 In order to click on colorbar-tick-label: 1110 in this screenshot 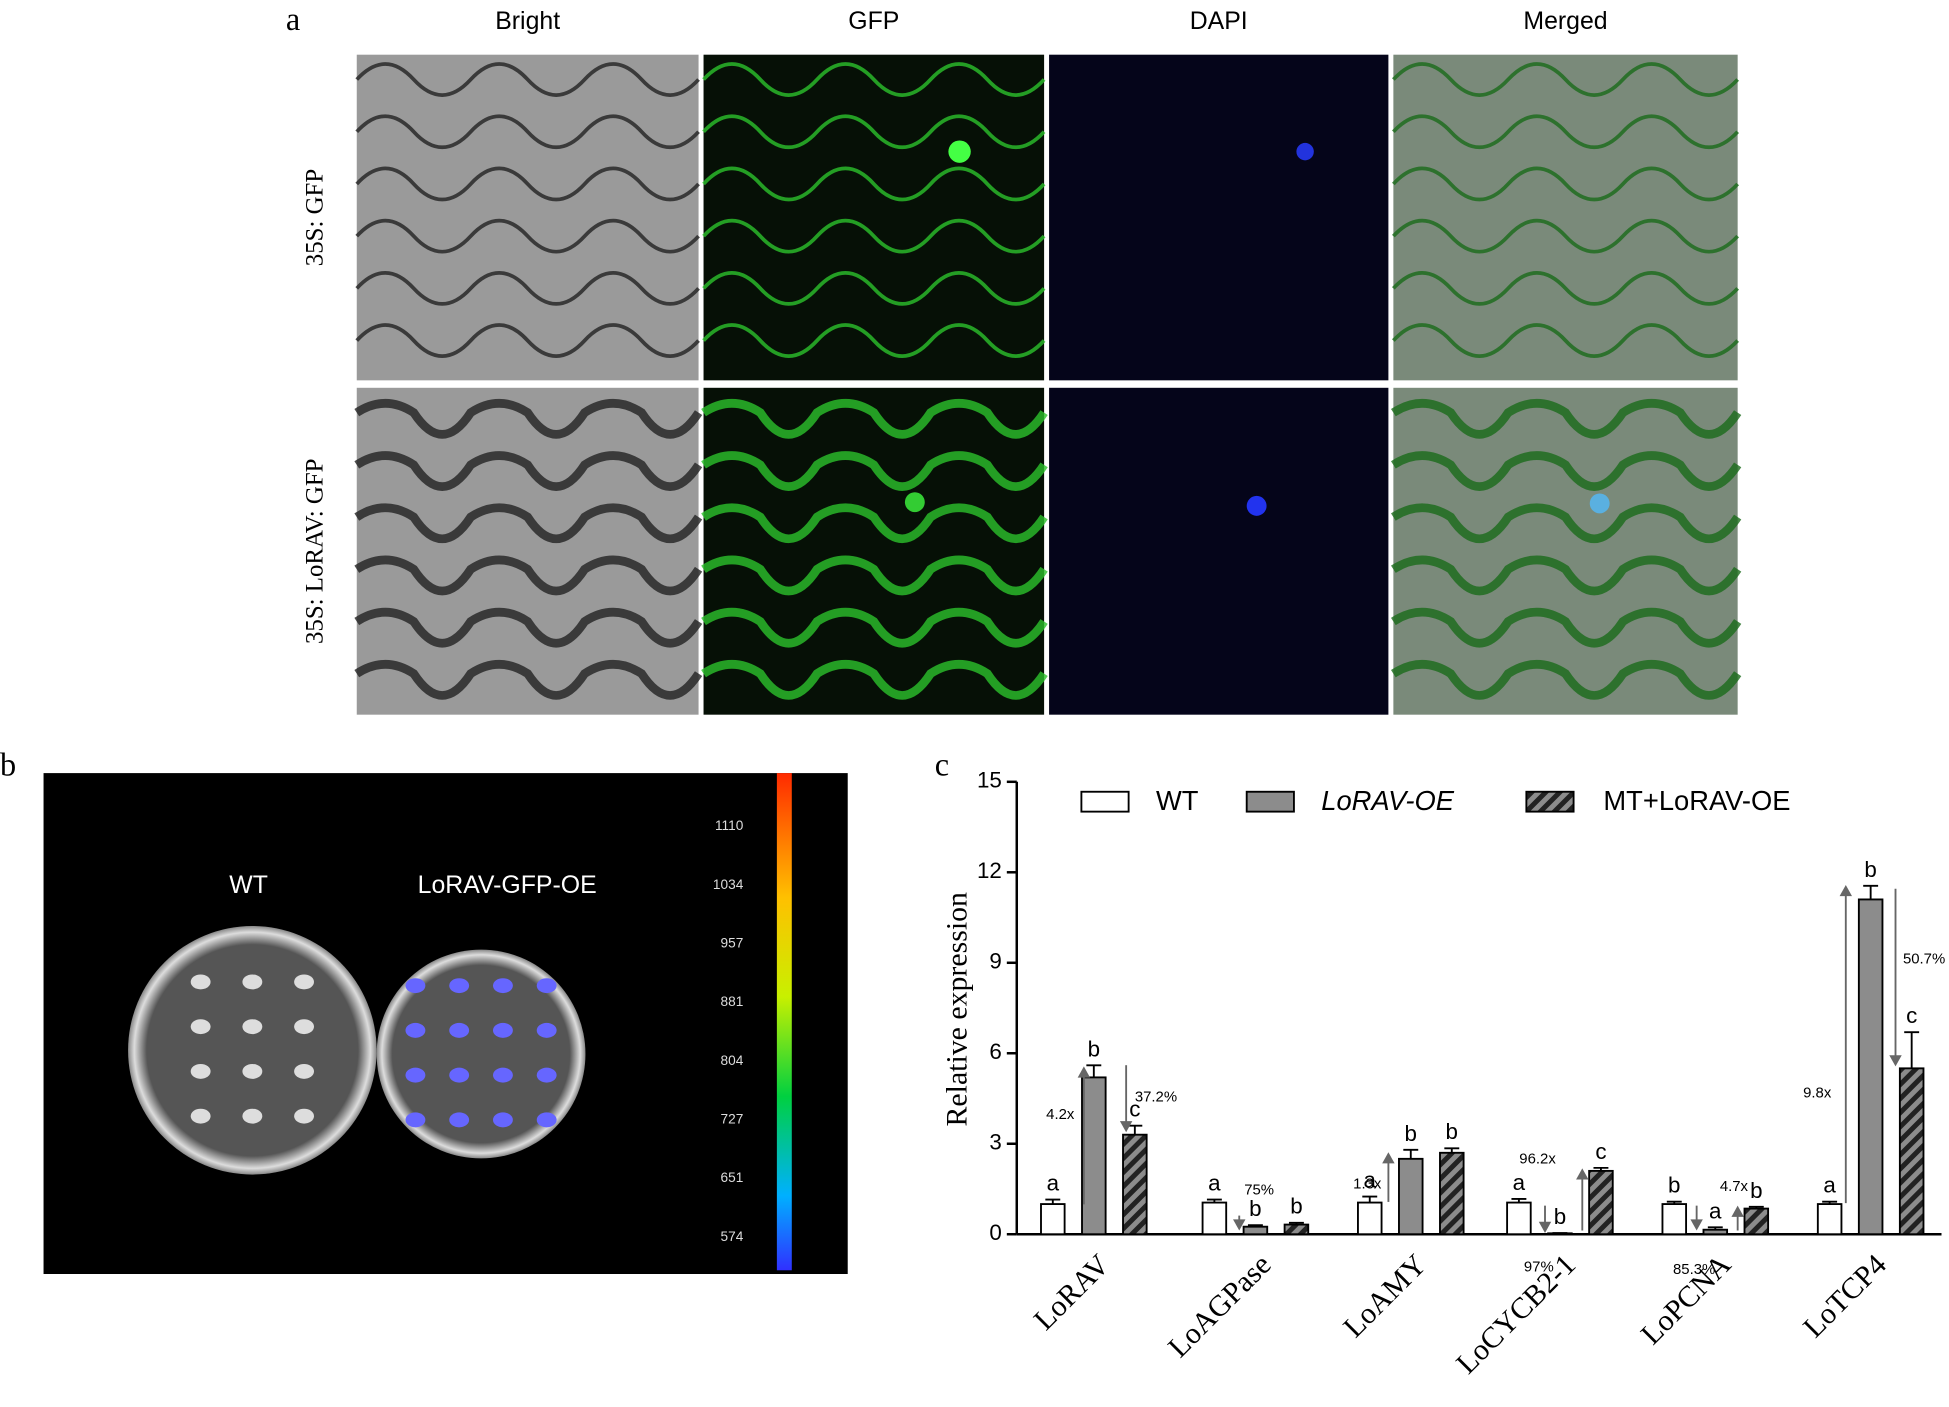, I will do `click(729, 825)`.